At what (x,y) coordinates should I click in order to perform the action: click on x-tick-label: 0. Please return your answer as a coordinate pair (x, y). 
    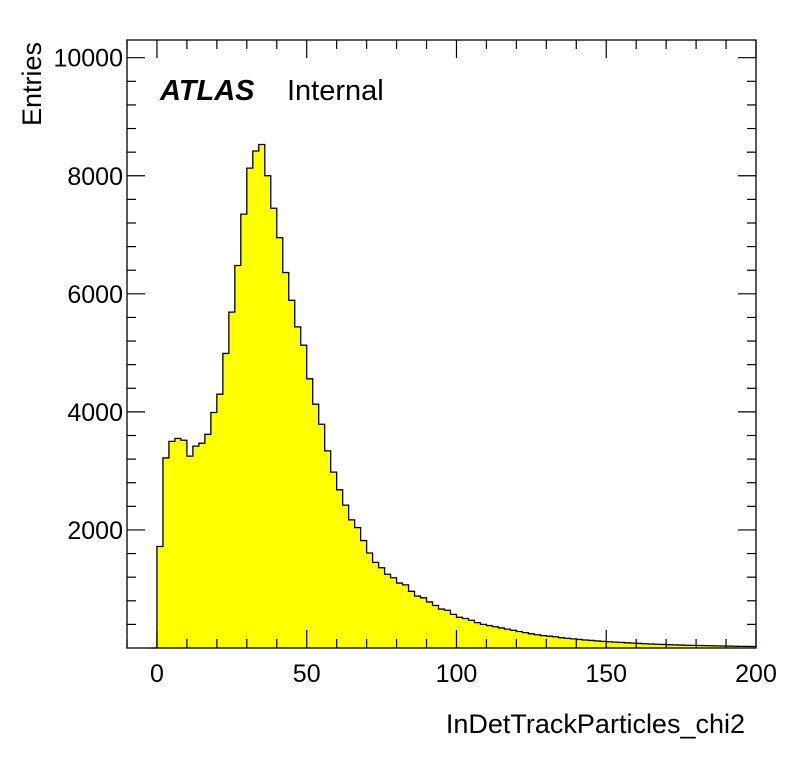
    Looking at the image, I should click on (157, 674).